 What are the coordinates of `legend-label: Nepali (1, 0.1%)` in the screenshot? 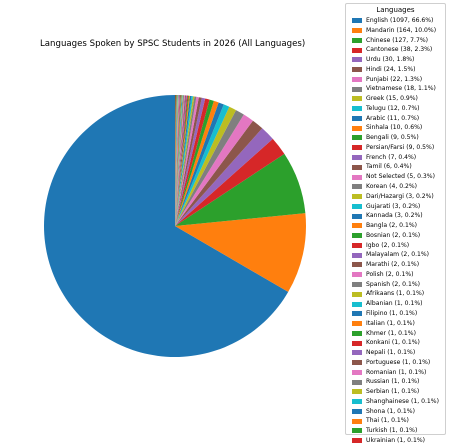 It's located at (391, 353).